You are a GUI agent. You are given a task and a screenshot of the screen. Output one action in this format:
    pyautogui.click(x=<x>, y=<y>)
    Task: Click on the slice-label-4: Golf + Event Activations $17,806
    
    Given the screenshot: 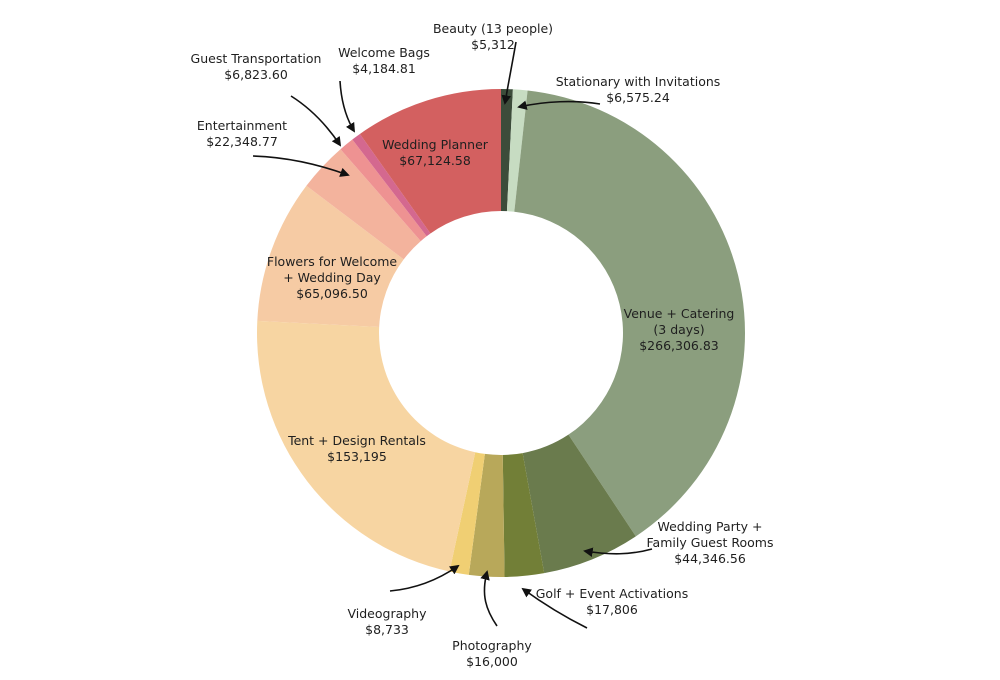 What is the action you would take?
    pyautogui.click(x=612, y=601)
    